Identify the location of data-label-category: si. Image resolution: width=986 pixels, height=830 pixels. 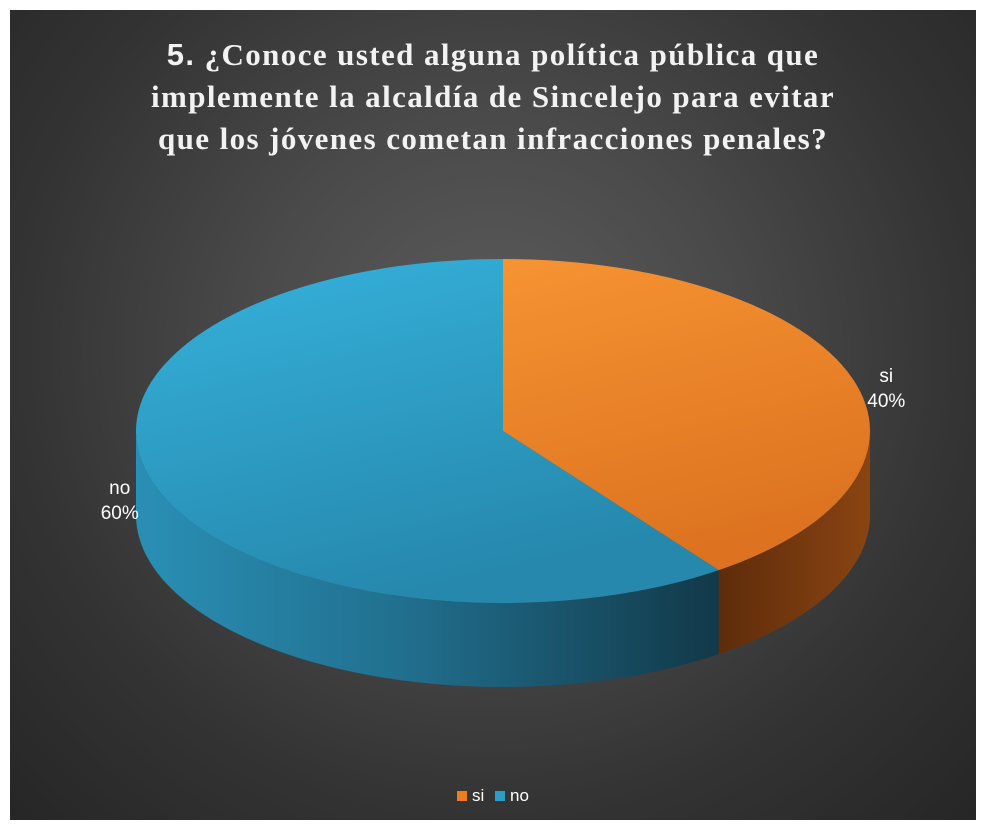
(886, 376).